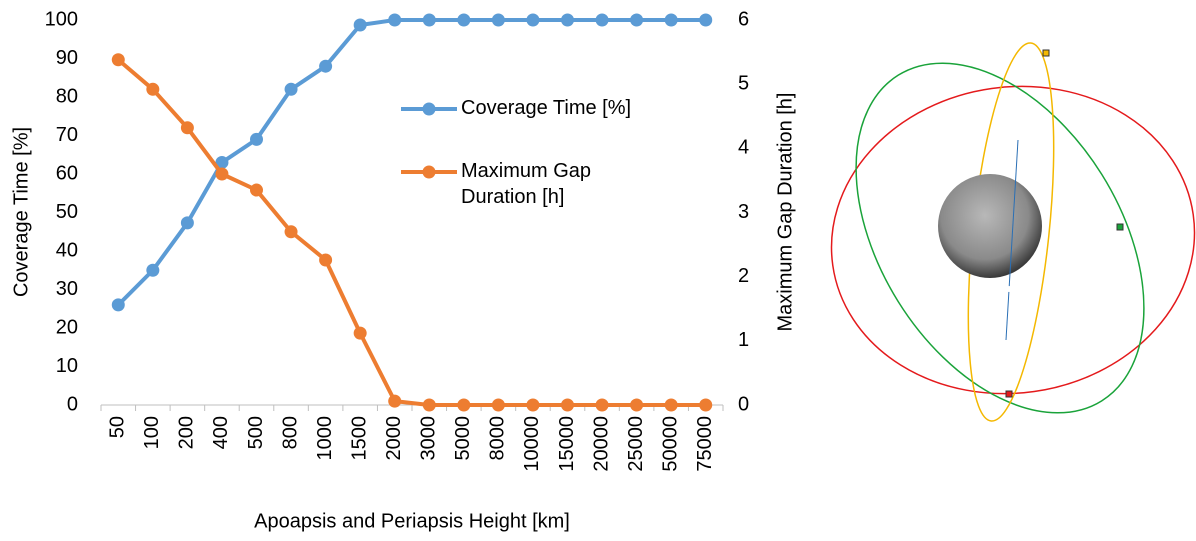 The height and width of the screenshot is (541, 1196). Describe the element at coordinates (67, 289) in the screenshot. I see `y-tick-label: 30` at that location.